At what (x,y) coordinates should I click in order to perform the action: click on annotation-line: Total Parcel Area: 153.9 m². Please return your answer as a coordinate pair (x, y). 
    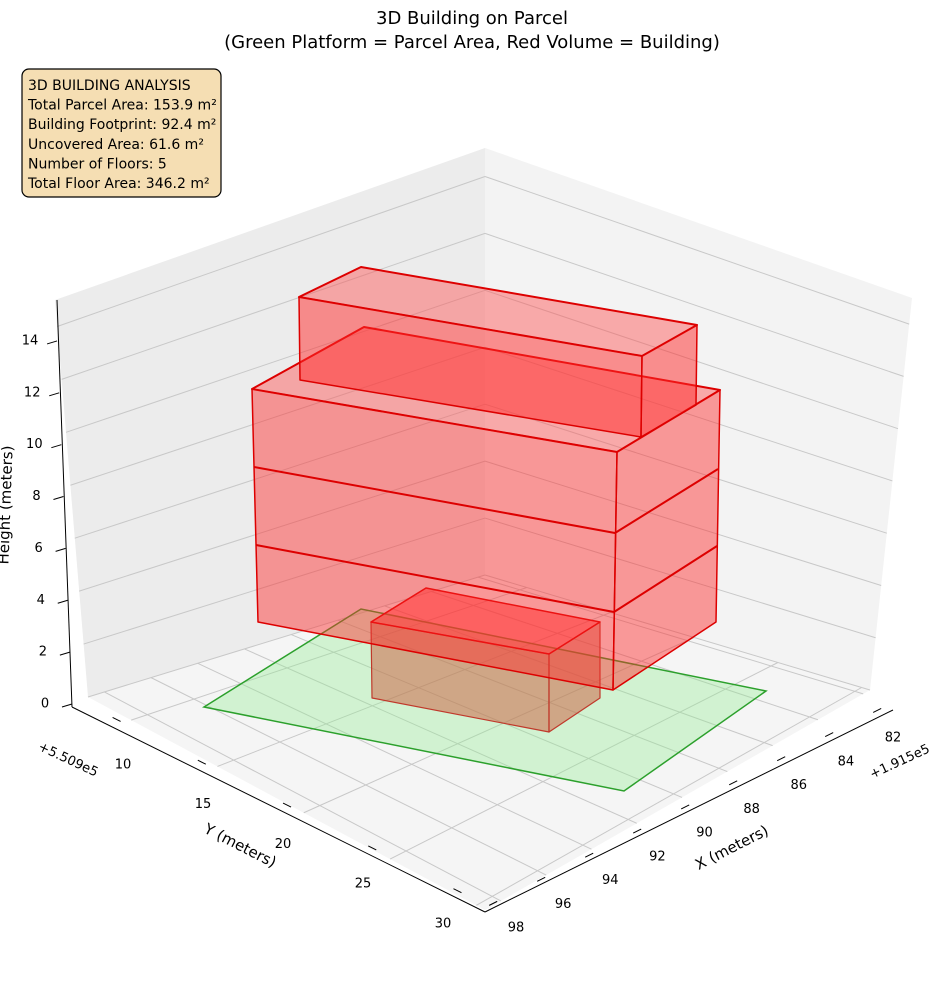
    Looking at the image, I should click on (122, 106).